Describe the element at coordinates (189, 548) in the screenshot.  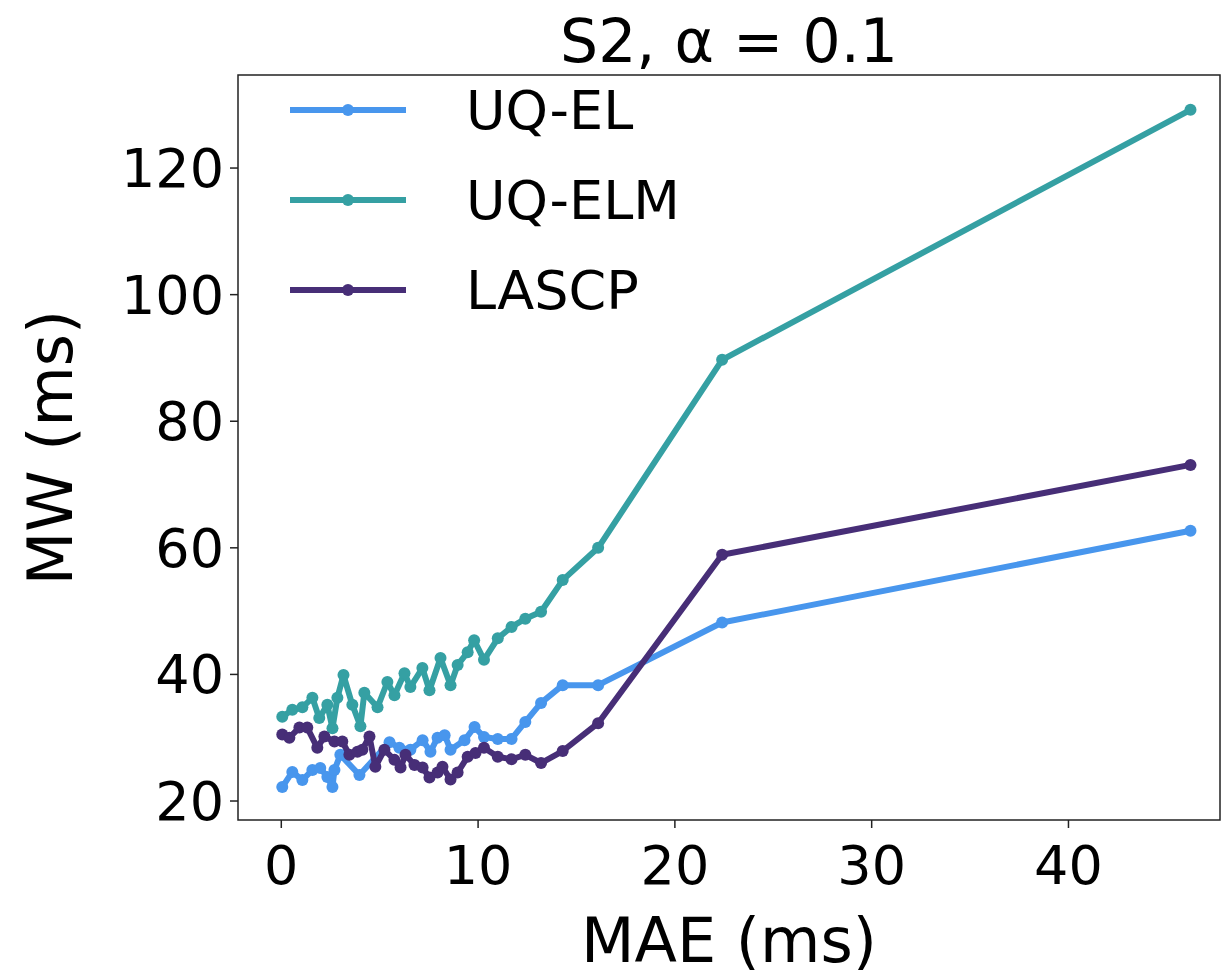
I see `y-tick-label: 60` at that location.